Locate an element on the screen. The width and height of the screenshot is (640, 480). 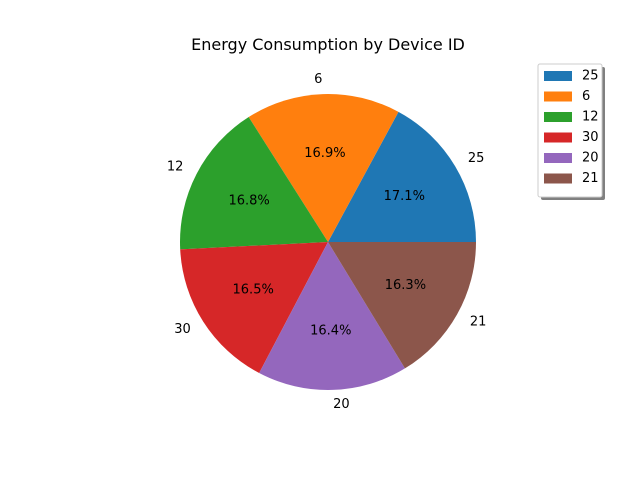
slice-label-30: 30 is located at coordinates (182, 329).